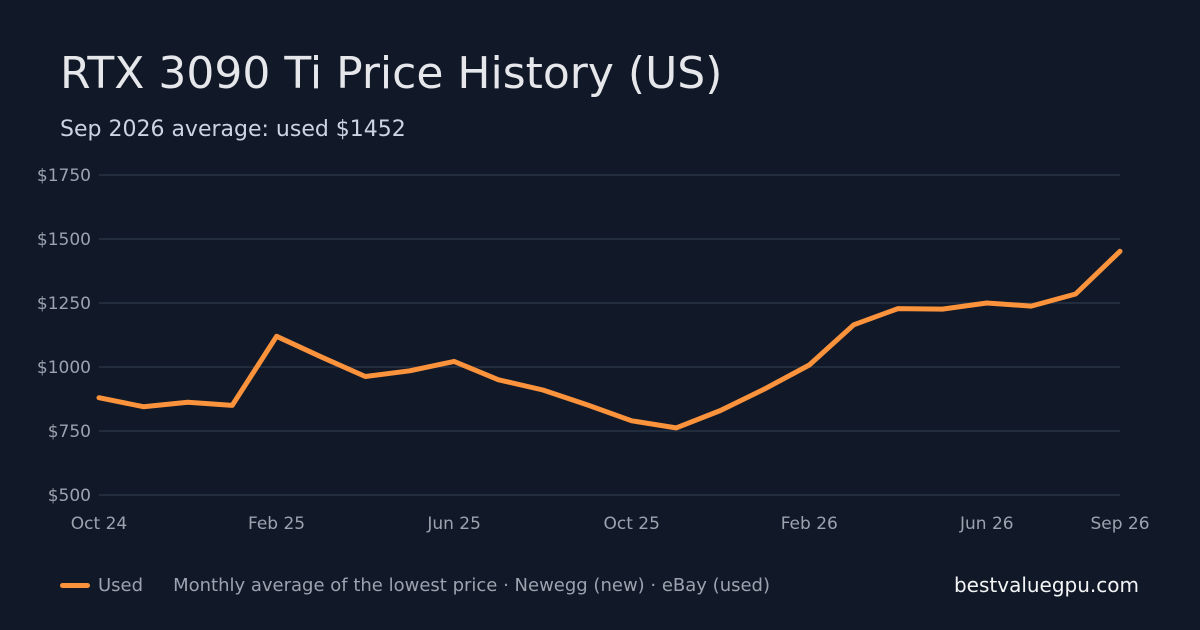 Image resolution: width=1200 pixels, height=630 pixels. What do you see at coordinates (69, 432) in the screenshot?
I see `y-tick-label: $750` at bounding box center [69, 432].